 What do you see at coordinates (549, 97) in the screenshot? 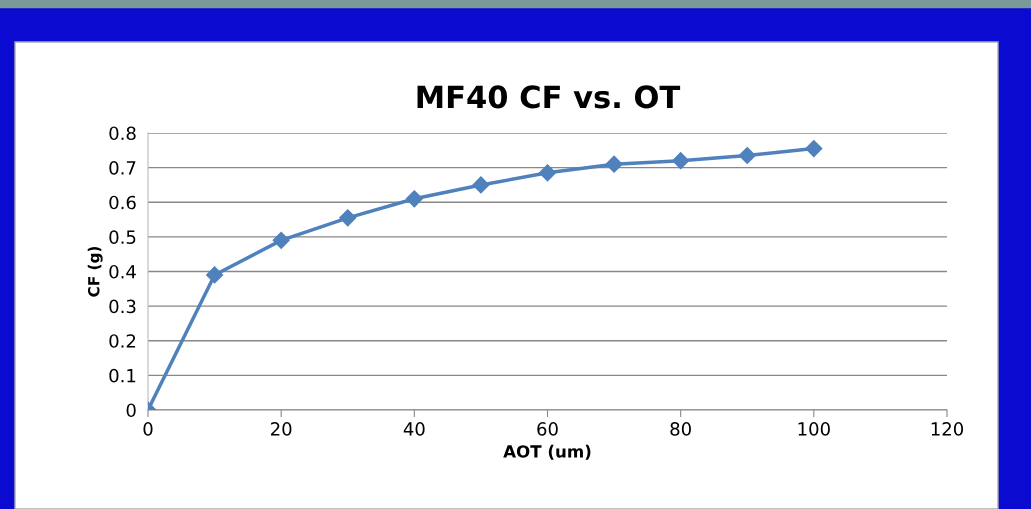
I see `chart-title: MF40 CF vs. OT` at bounding box center [549, 97].